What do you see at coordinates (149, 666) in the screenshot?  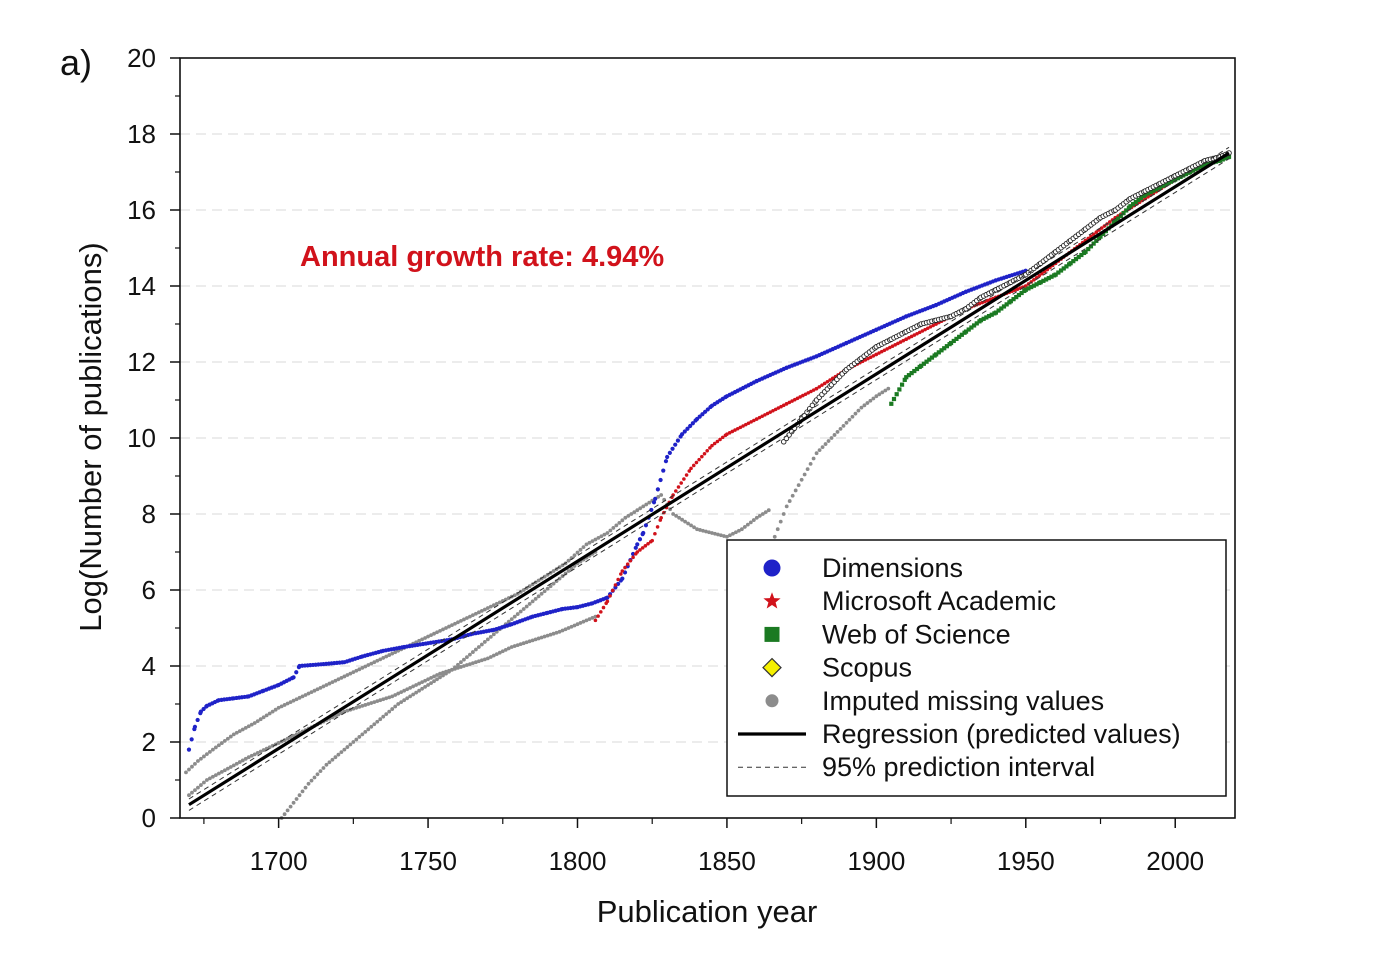 I see `y-tick-label: 4` at bounding box center [149, 666].